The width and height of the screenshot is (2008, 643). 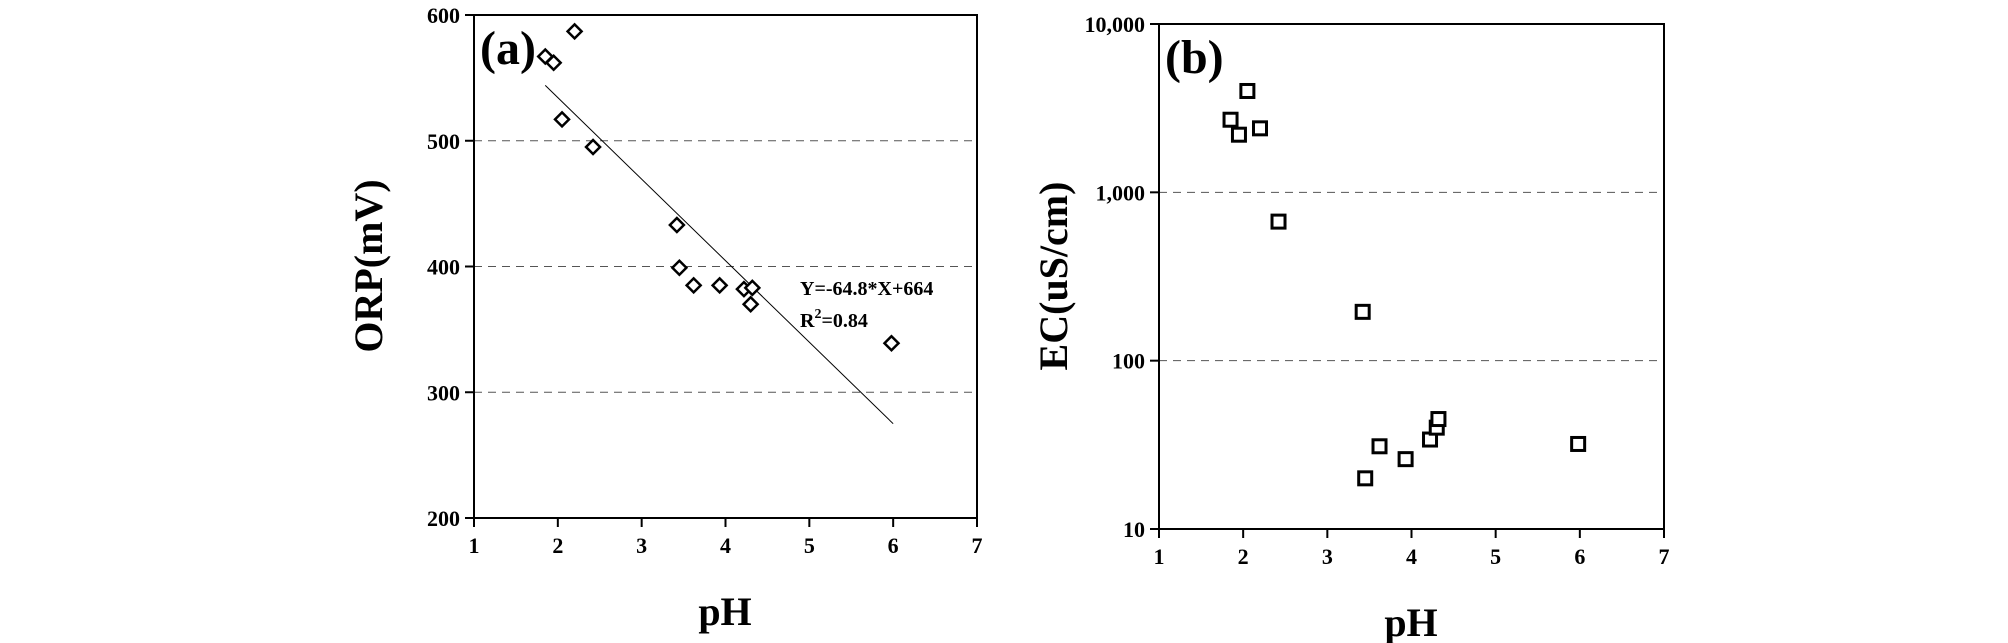 I want to click on r-squared-value: =0.84, so click(x=844, y=321).